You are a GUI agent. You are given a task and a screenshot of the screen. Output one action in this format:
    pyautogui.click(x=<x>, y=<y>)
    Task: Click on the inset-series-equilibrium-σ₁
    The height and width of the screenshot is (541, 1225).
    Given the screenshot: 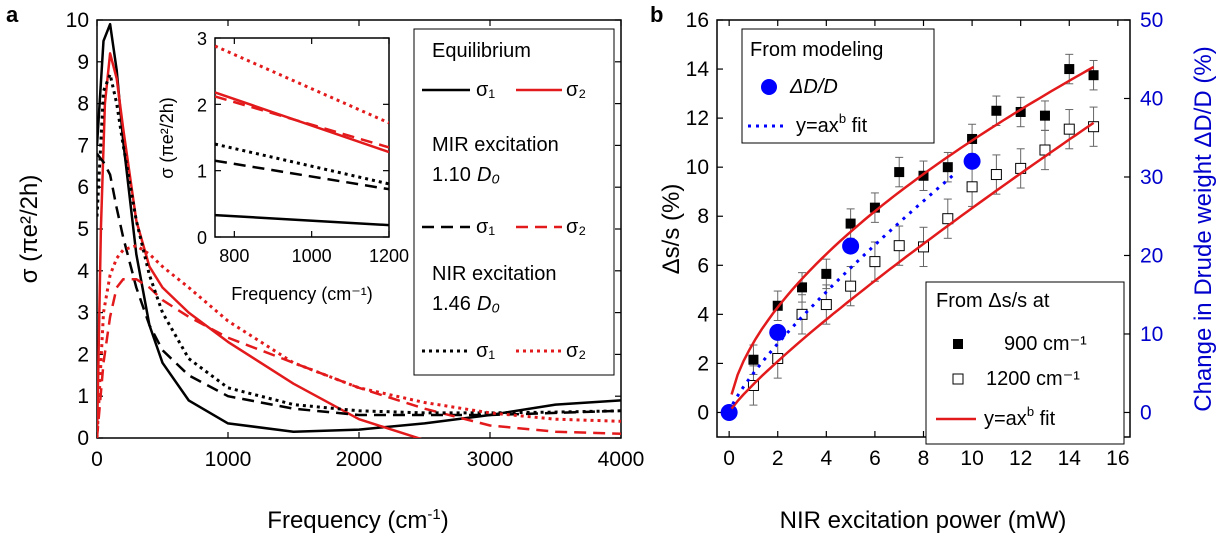 What is the action you would take?
    pyautogui.click(x=302, y=220)
    